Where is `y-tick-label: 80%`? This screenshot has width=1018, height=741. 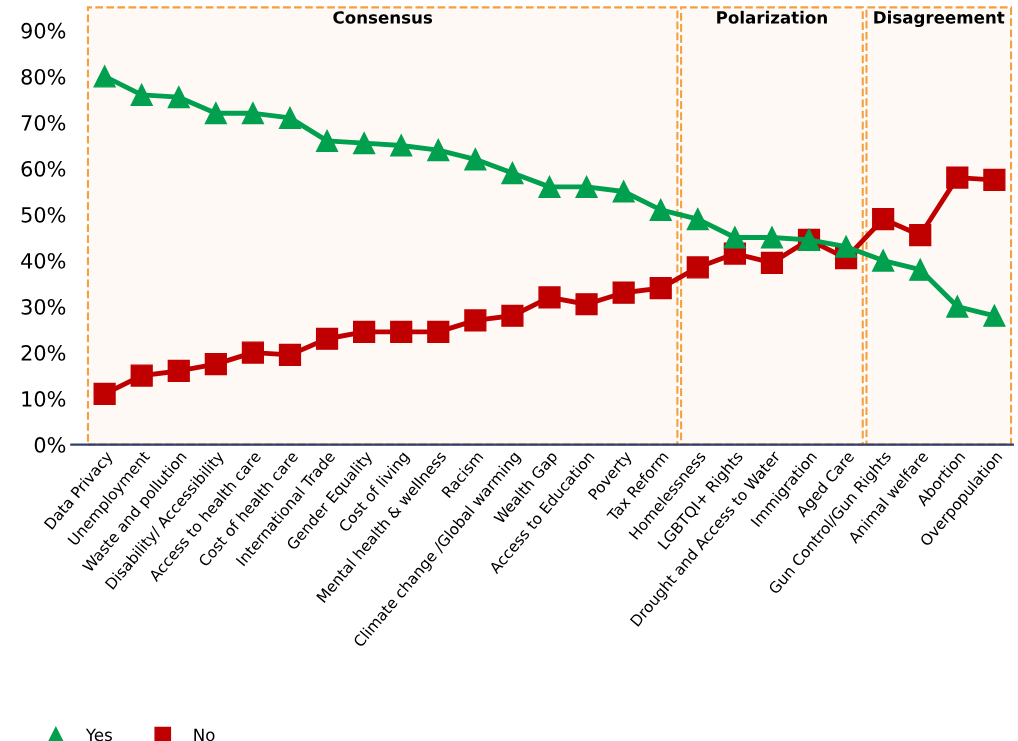 y-tick-label: 80% is located at coordinates (43, 76).